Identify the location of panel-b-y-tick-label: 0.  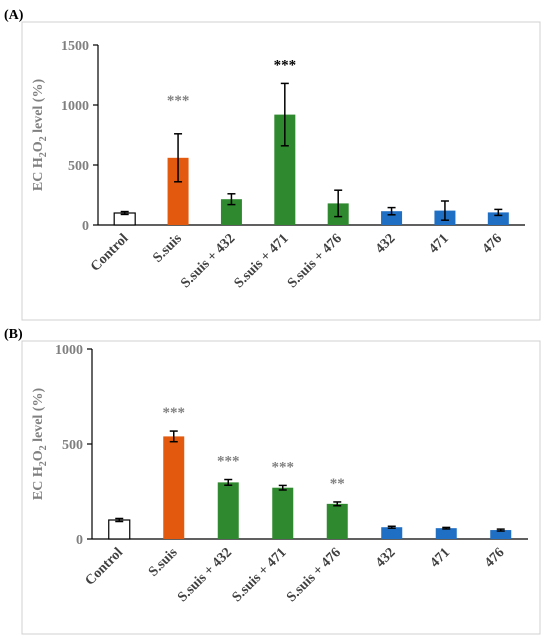
(79, 540).